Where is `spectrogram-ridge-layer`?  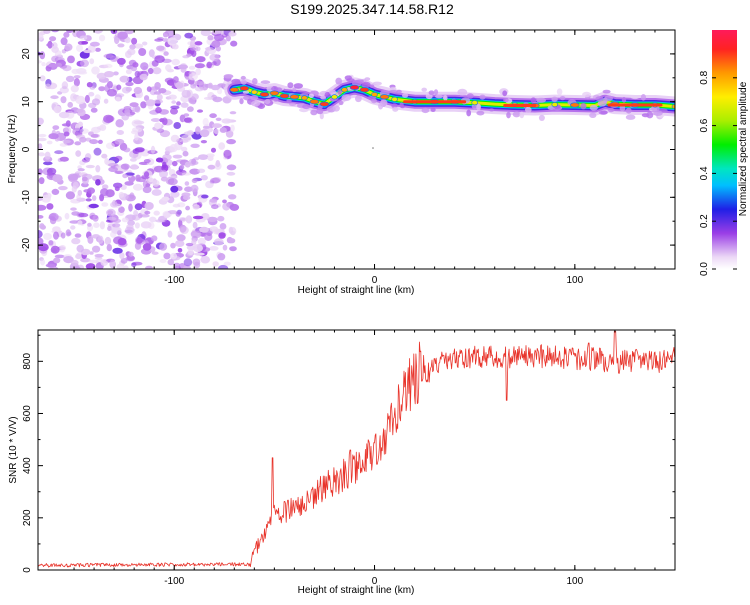
spectrogram-ridge-layer is located at coordinates (449, 97).